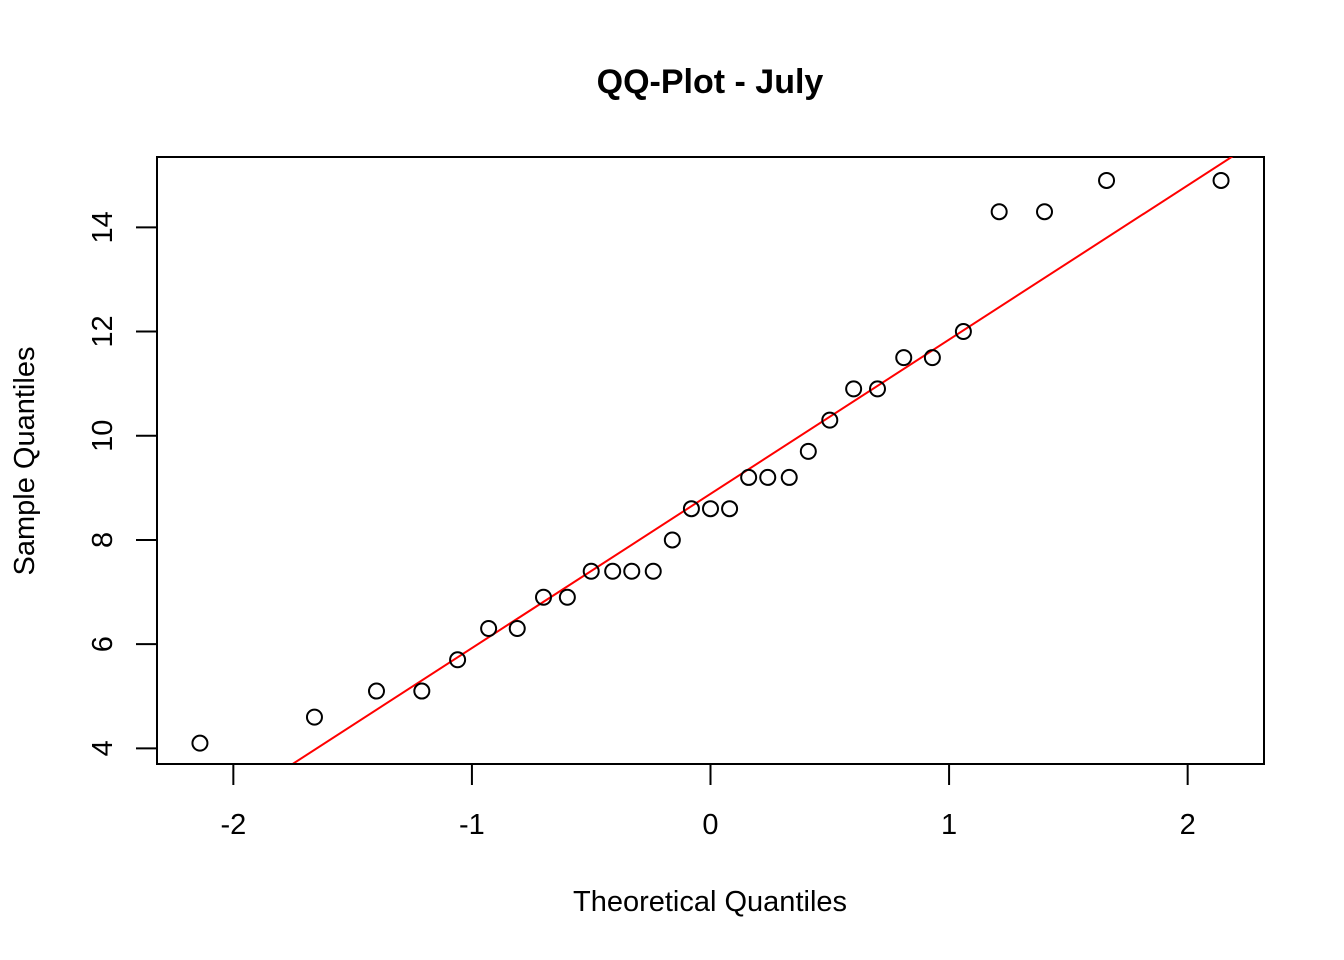 The height and width of the screenshot is (960, 1344). What do you see at coordinates (710, 902) in the screenshot?
I see `x-axis-label: Theoretical Quantiles` at bounding box center [710, 902].